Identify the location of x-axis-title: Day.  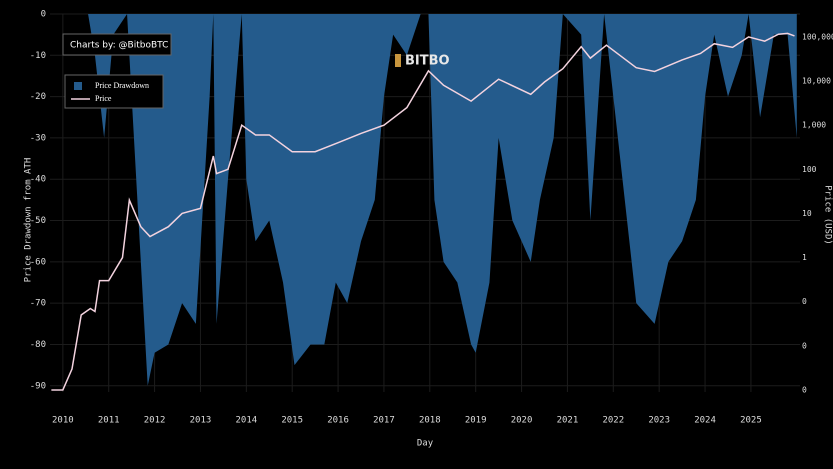
(425, 444).